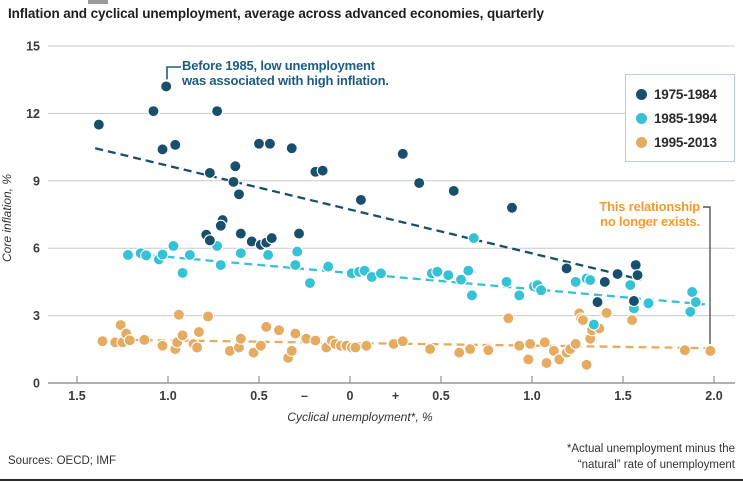 The image size is (743, 482). I want to click on trend-line-1995-2013, so click(421, 344).